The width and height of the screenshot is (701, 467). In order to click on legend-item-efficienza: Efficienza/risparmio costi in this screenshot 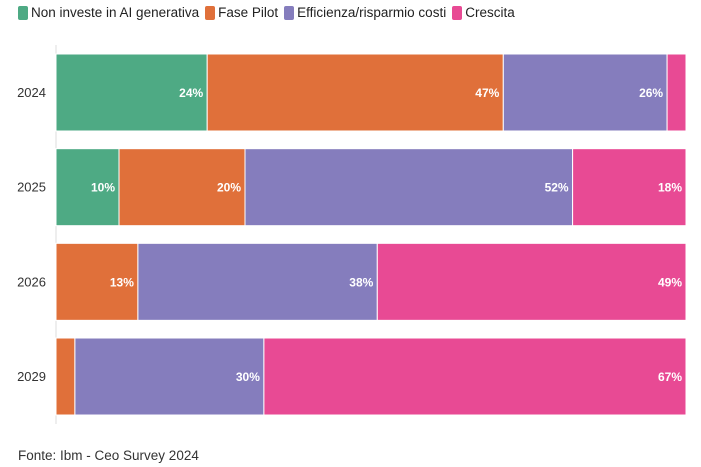, I will do `click(365, 12)`.